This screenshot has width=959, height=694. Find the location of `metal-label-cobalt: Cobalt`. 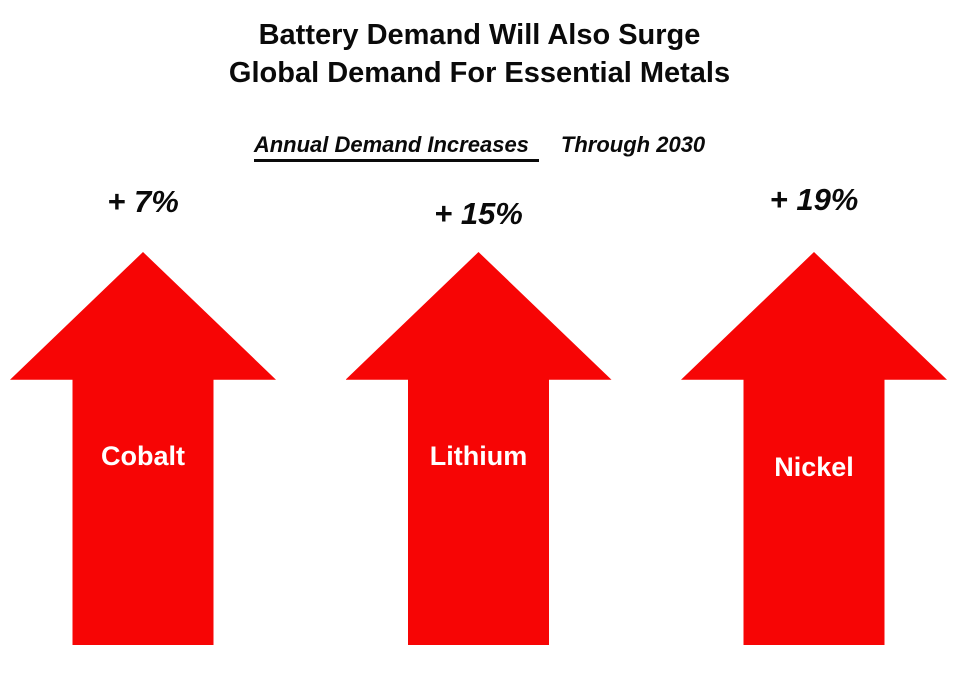

metal-label-cobalt: Cobalt is located at coordinates (143, 455).